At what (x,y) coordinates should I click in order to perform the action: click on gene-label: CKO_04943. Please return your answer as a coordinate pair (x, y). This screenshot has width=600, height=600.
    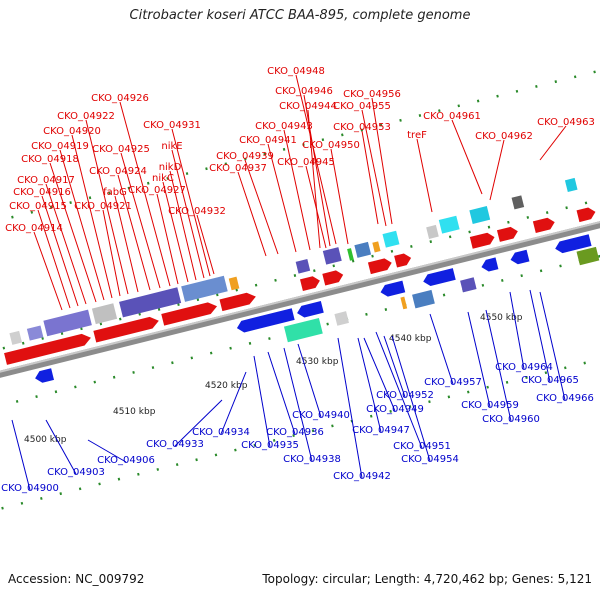
    Looking at the image, I should click on (284, 126).